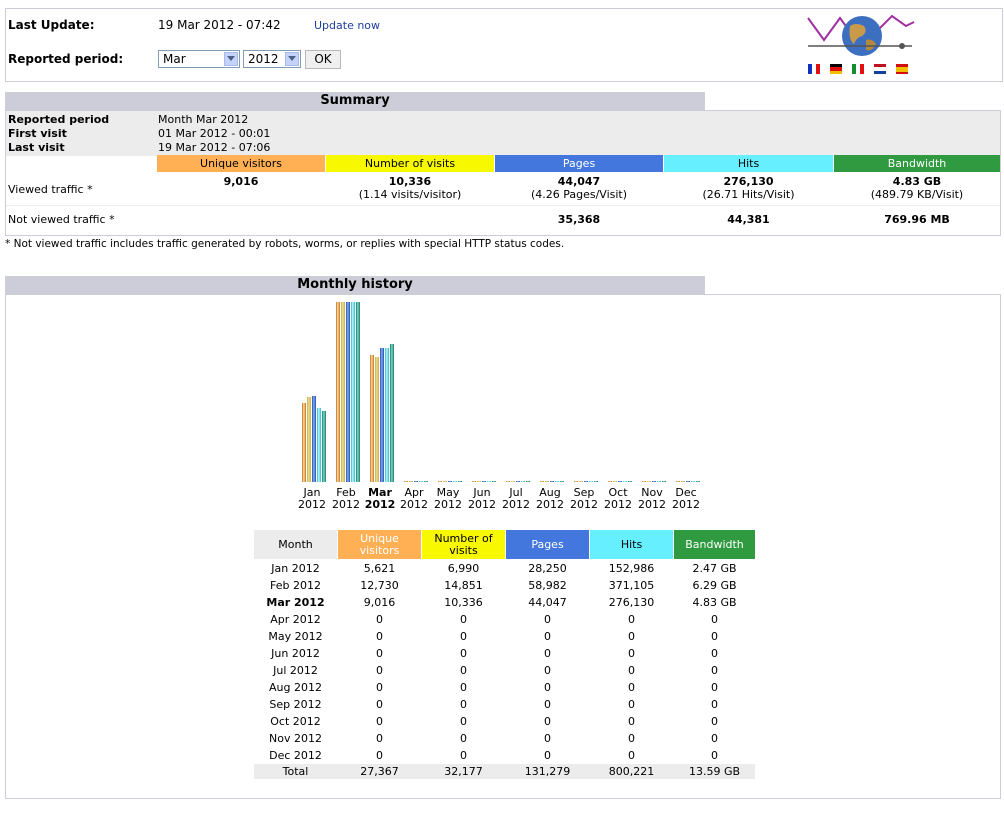 The width and height of the screenshot is (1004, 818). What do you see at coordinates (714, 568) in the screenshot?
I see `table-cell: 2.47 GB` at bounding box center [714, 568].